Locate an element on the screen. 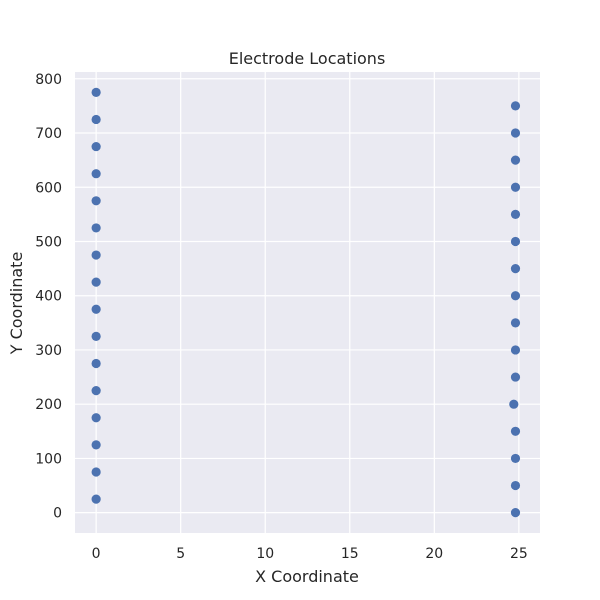  x-tick-labels: 0 5 10 15 20 25 is located at coordinates (310, 554).